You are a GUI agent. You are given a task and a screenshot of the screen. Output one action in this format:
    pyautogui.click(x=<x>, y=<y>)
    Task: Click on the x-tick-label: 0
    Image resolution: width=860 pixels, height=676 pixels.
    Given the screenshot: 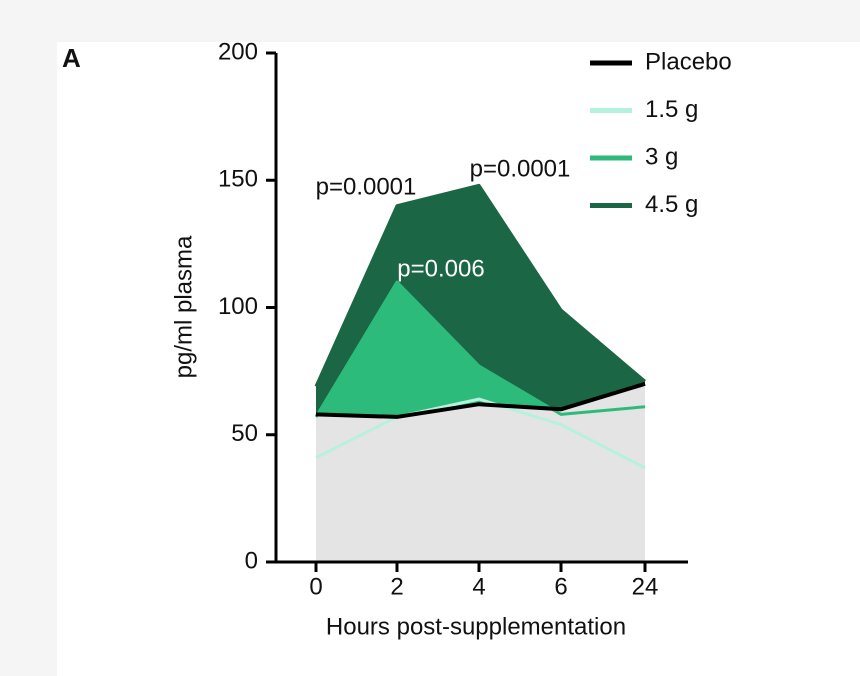 What is the action you would take?
    pyautogui.click(x=315, y=586)
    